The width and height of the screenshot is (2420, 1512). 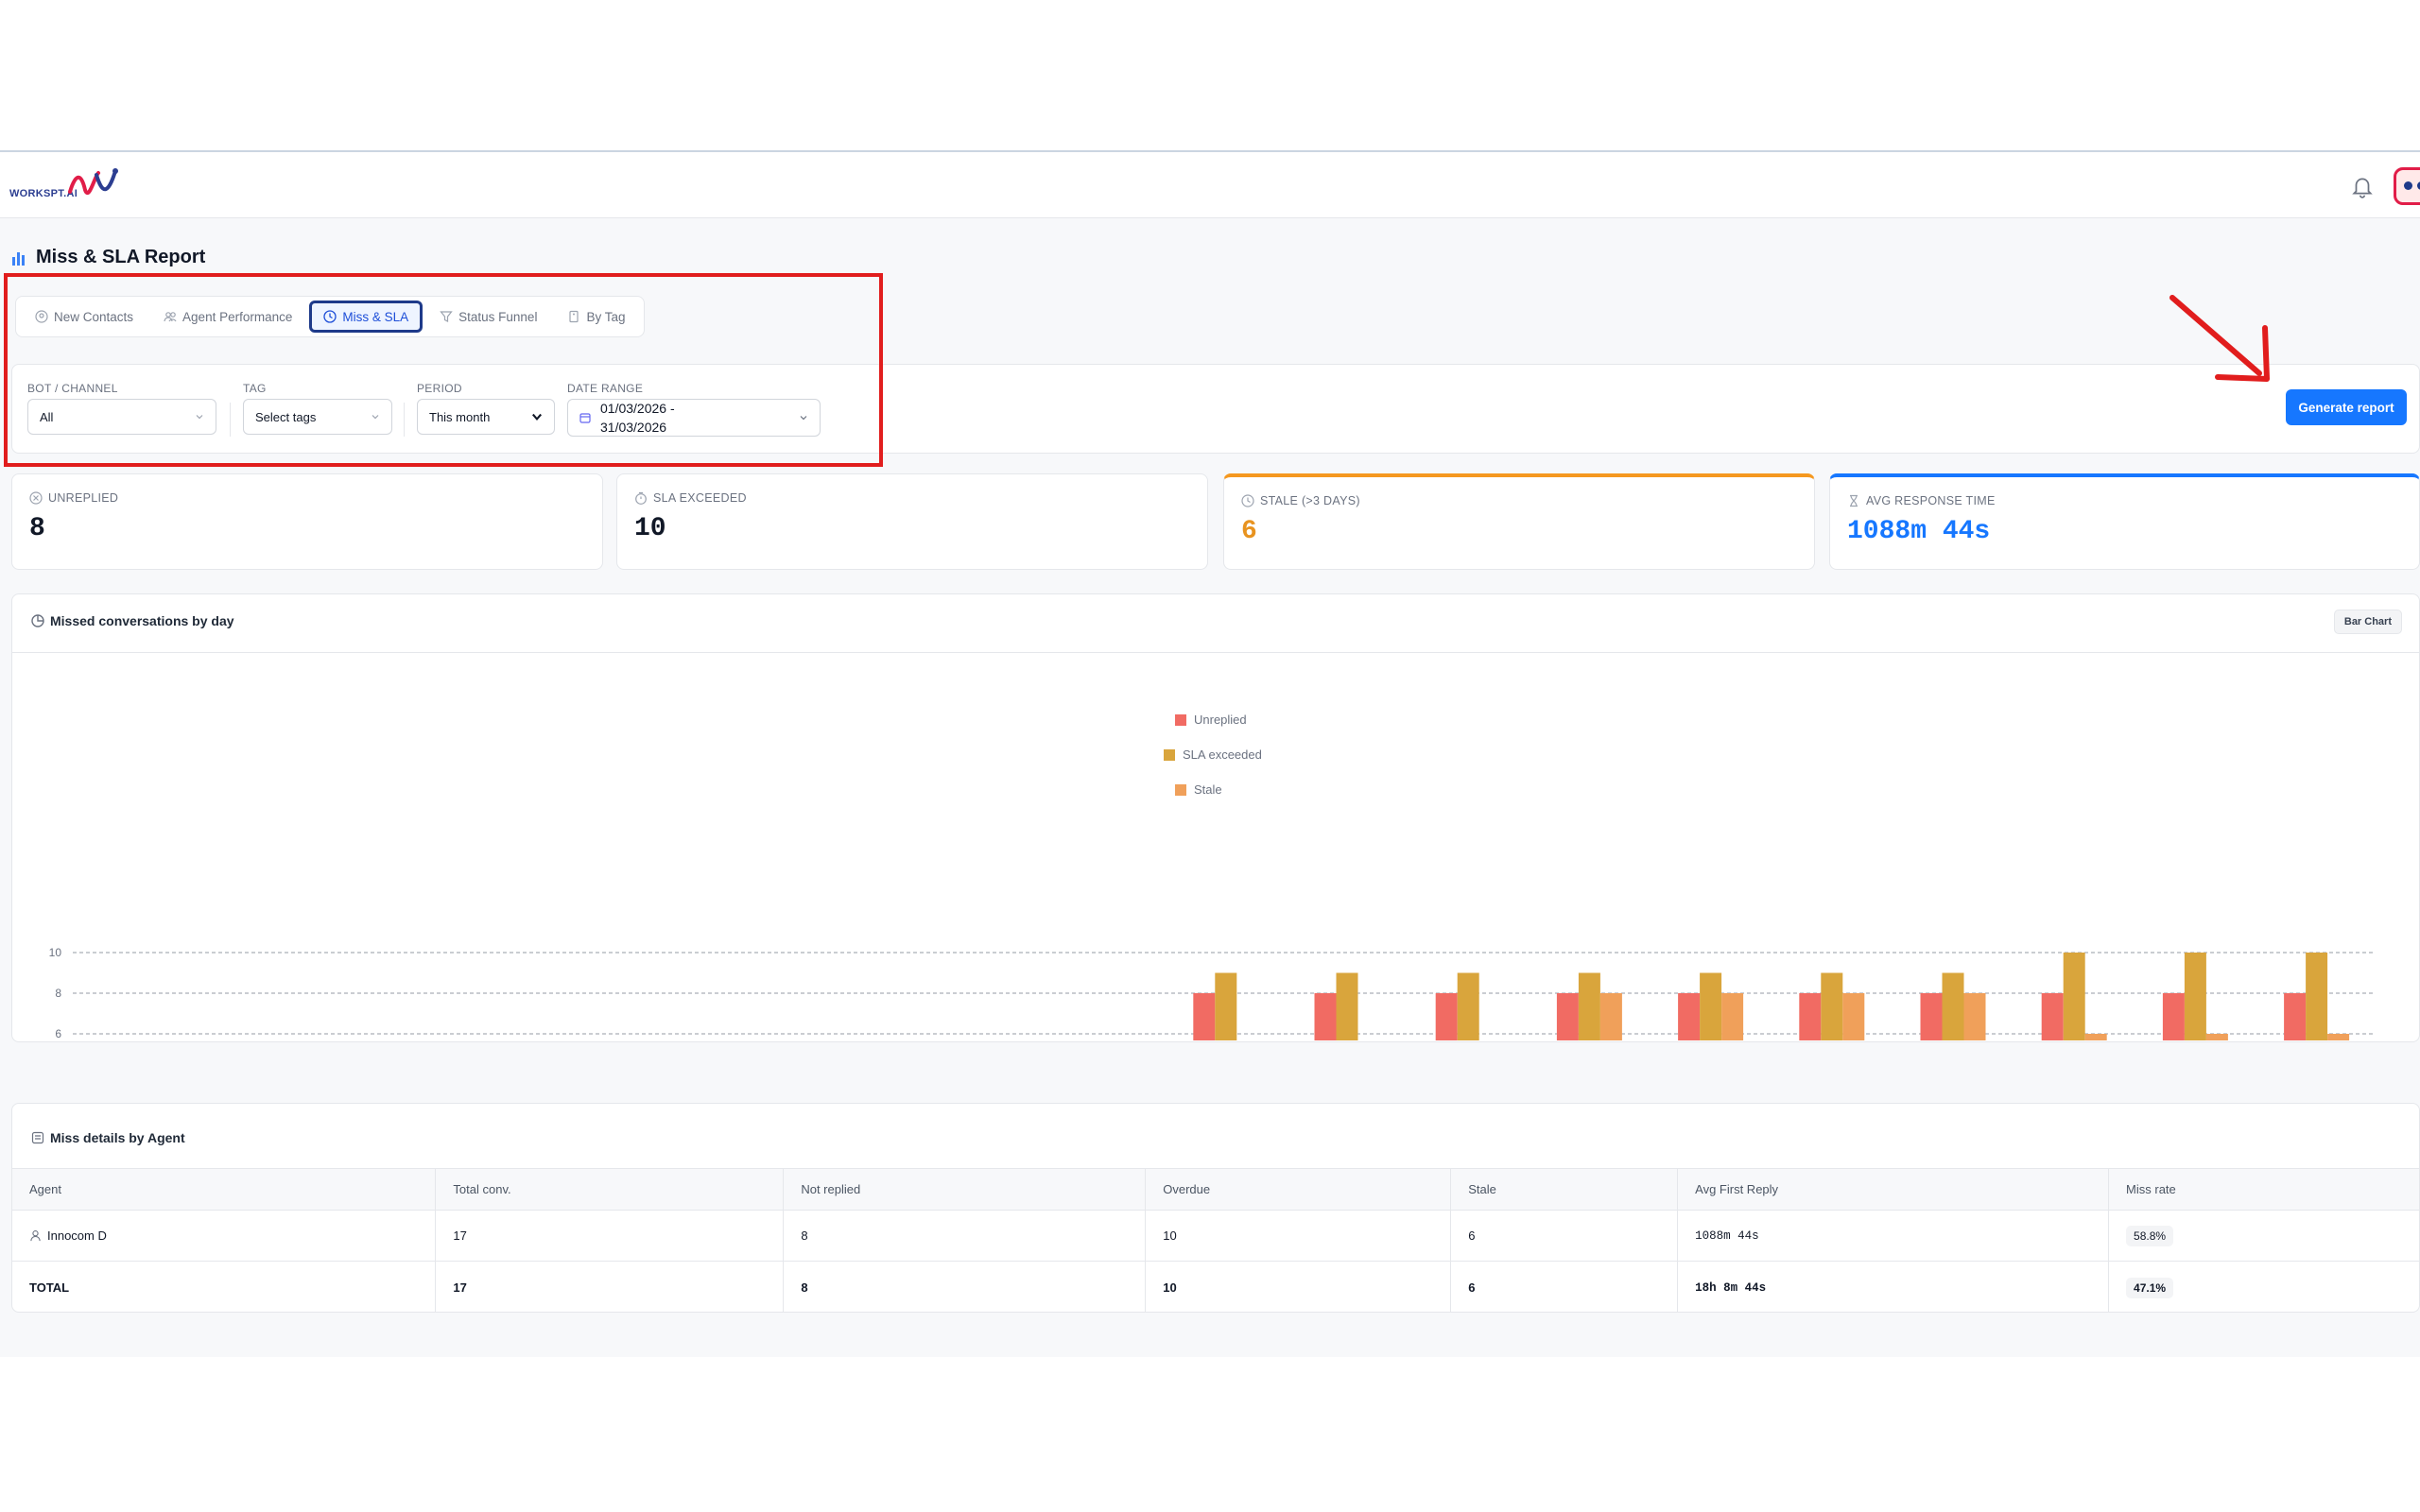 I want to click on tab-miss-sla: Miss & SLA, so click(x=366, y=317).